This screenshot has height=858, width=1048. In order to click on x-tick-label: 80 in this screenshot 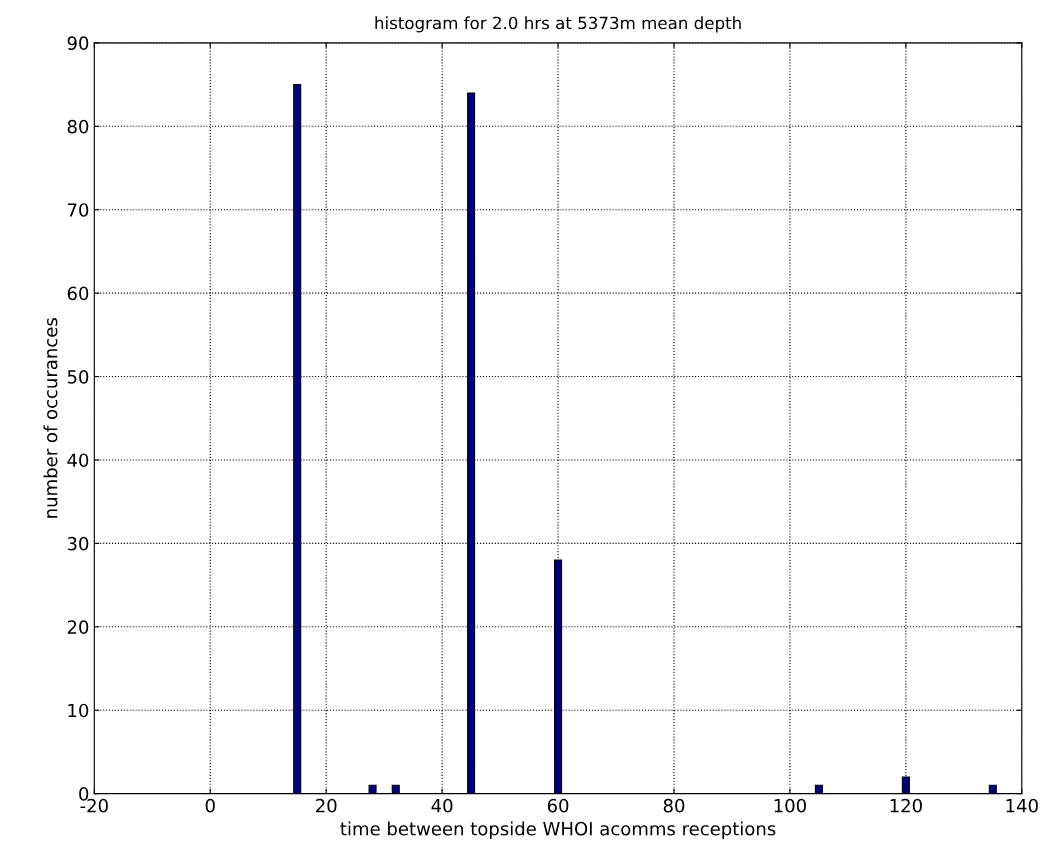, I will do `click(674, 805)`.